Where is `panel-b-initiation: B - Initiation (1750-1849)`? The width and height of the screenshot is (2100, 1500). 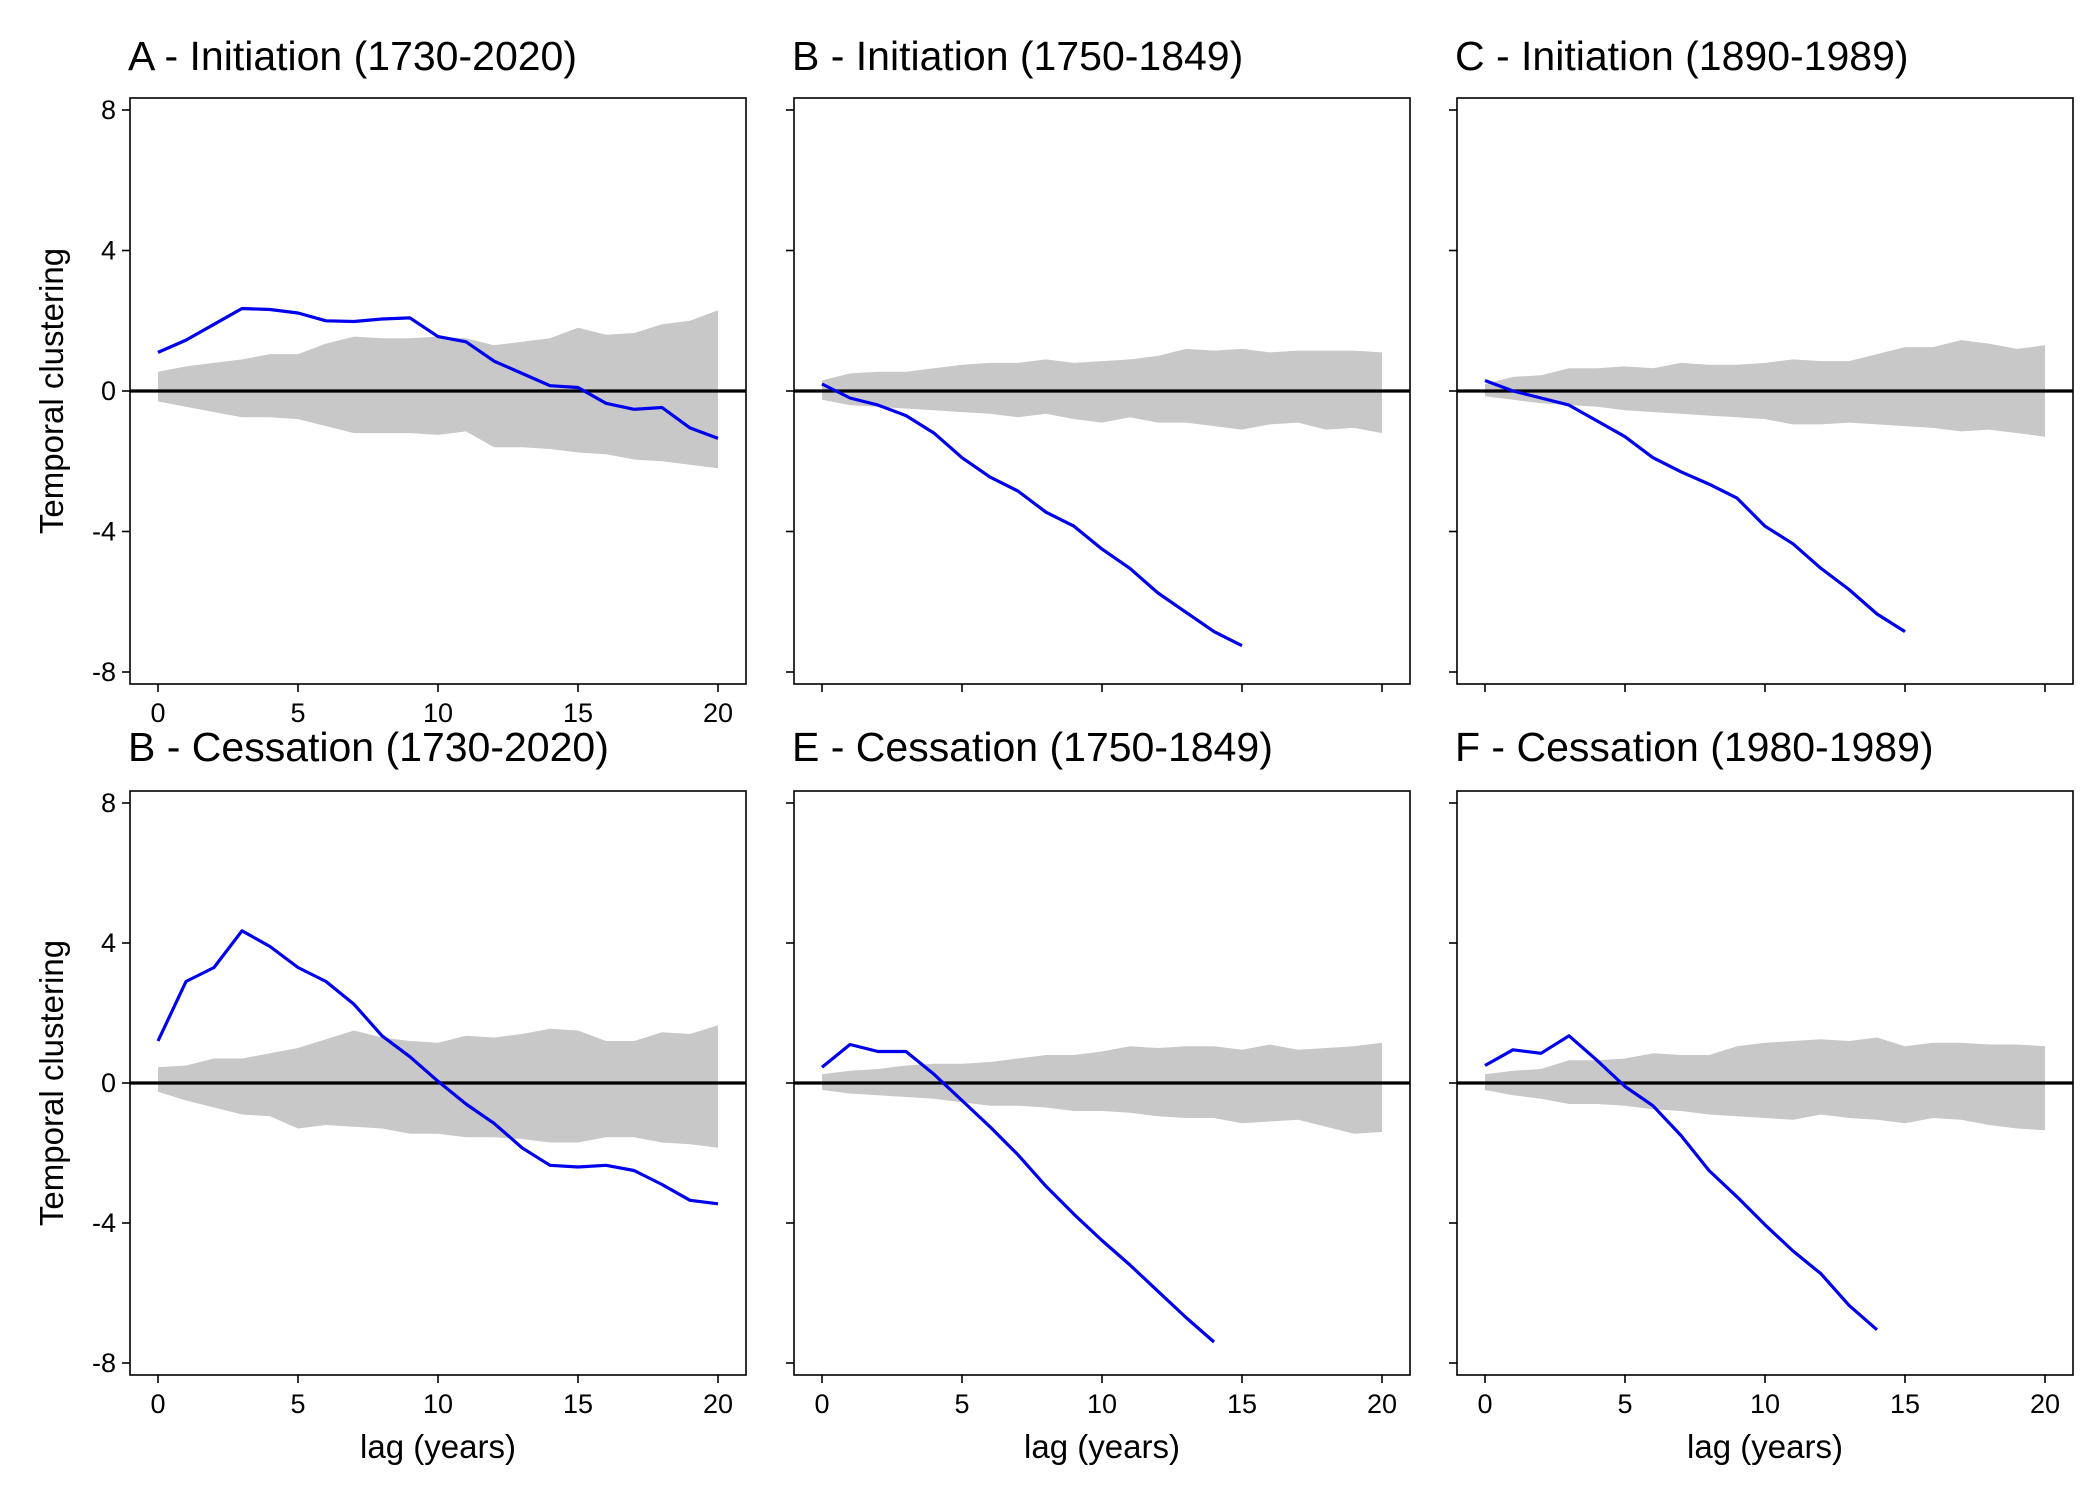 panel-b-initiation: B - Initiation (1750-1849) is located at coordinates (1098, 362).